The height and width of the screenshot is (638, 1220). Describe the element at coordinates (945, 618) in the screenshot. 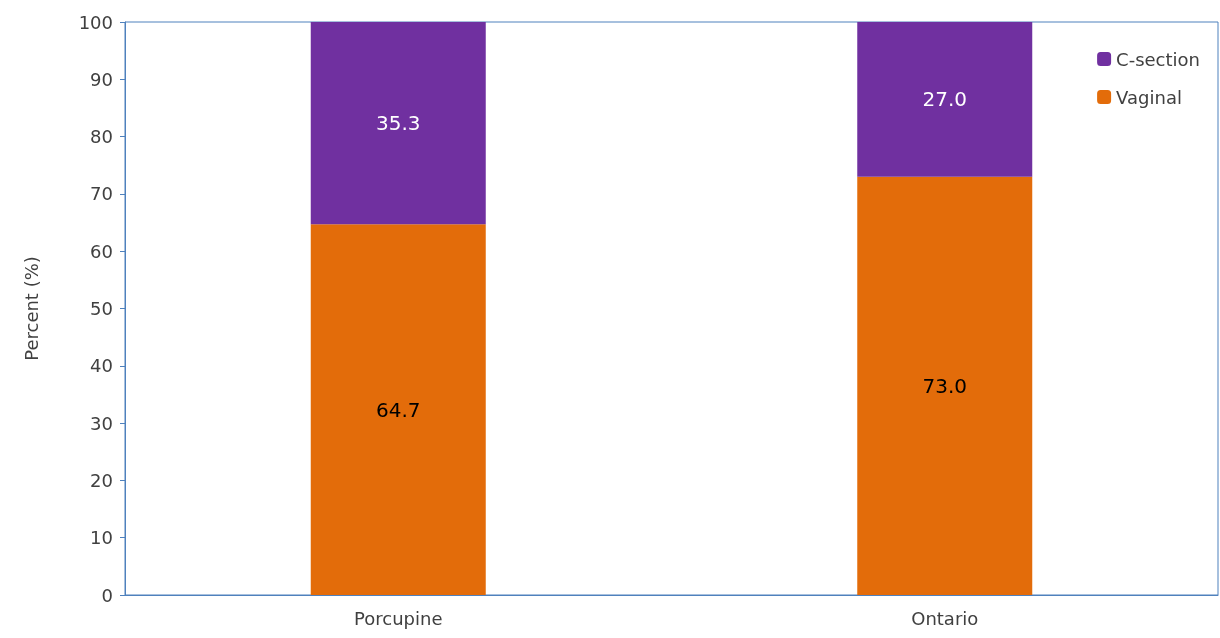

I see `x-tick-label: Ontario` at that location.